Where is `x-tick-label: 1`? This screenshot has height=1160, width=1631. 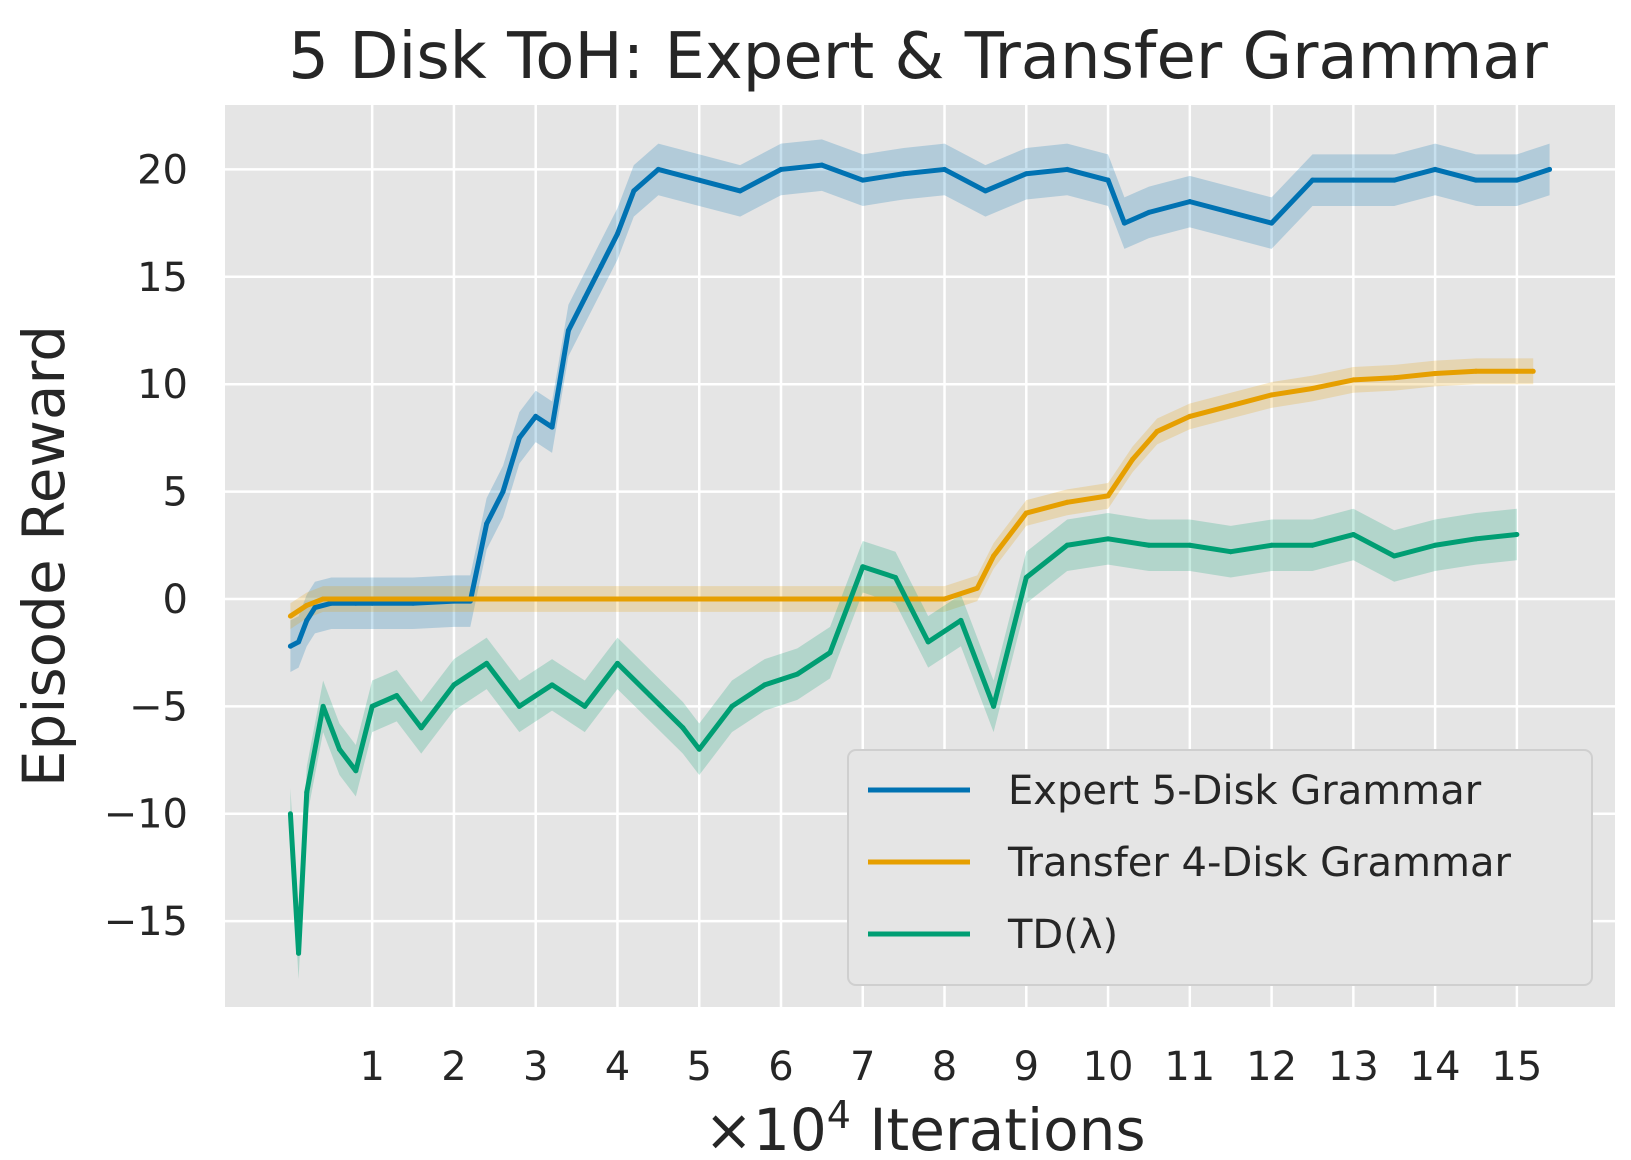 x-tick-label: 1 is located at coordinates (371, 1067).